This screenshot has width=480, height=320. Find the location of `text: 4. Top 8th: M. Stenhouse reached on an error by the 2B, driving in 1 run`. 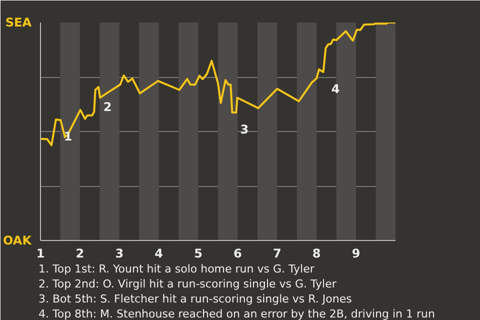

text: 4. Top 8th: M. Stenhouse reached on an error by the 2B, driving in 1 run is located at coordinates (236, 314).